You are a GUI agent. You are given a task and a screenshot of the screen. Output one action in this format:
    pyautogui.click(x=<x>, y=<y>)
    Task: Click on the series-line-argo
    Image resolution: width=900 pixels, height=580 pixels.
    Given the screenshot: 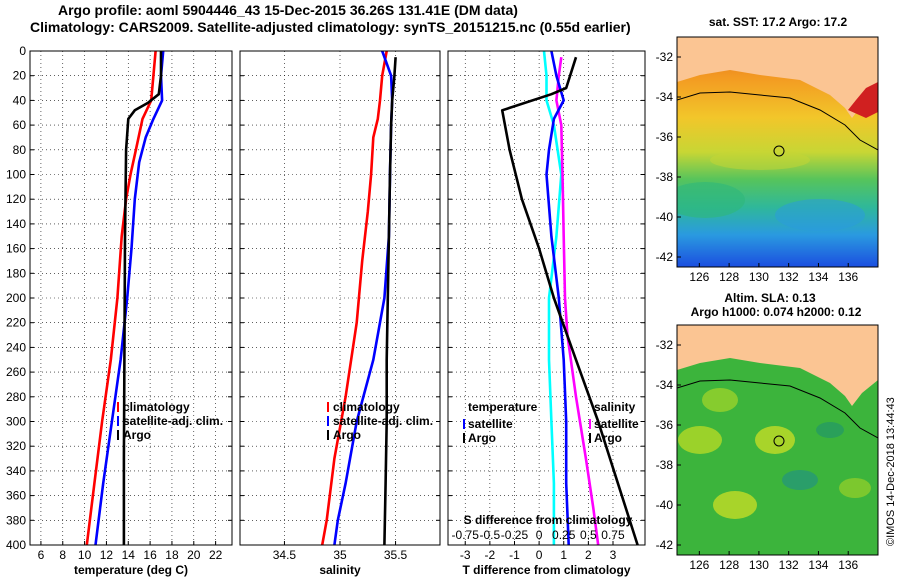 What is the action you would take?
    pyautogui.click(x=390, y=301)
    